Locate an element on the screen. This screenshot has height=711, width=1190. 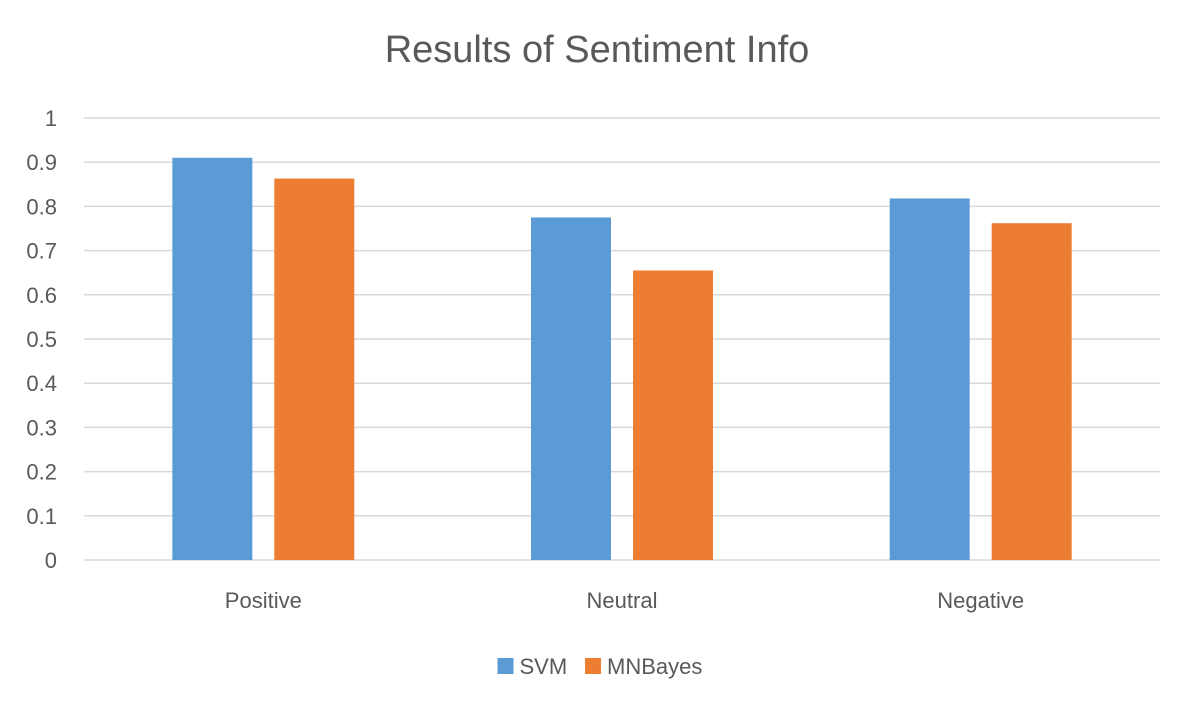
y-tick-label: 0 is located at coordinates (51, 560).